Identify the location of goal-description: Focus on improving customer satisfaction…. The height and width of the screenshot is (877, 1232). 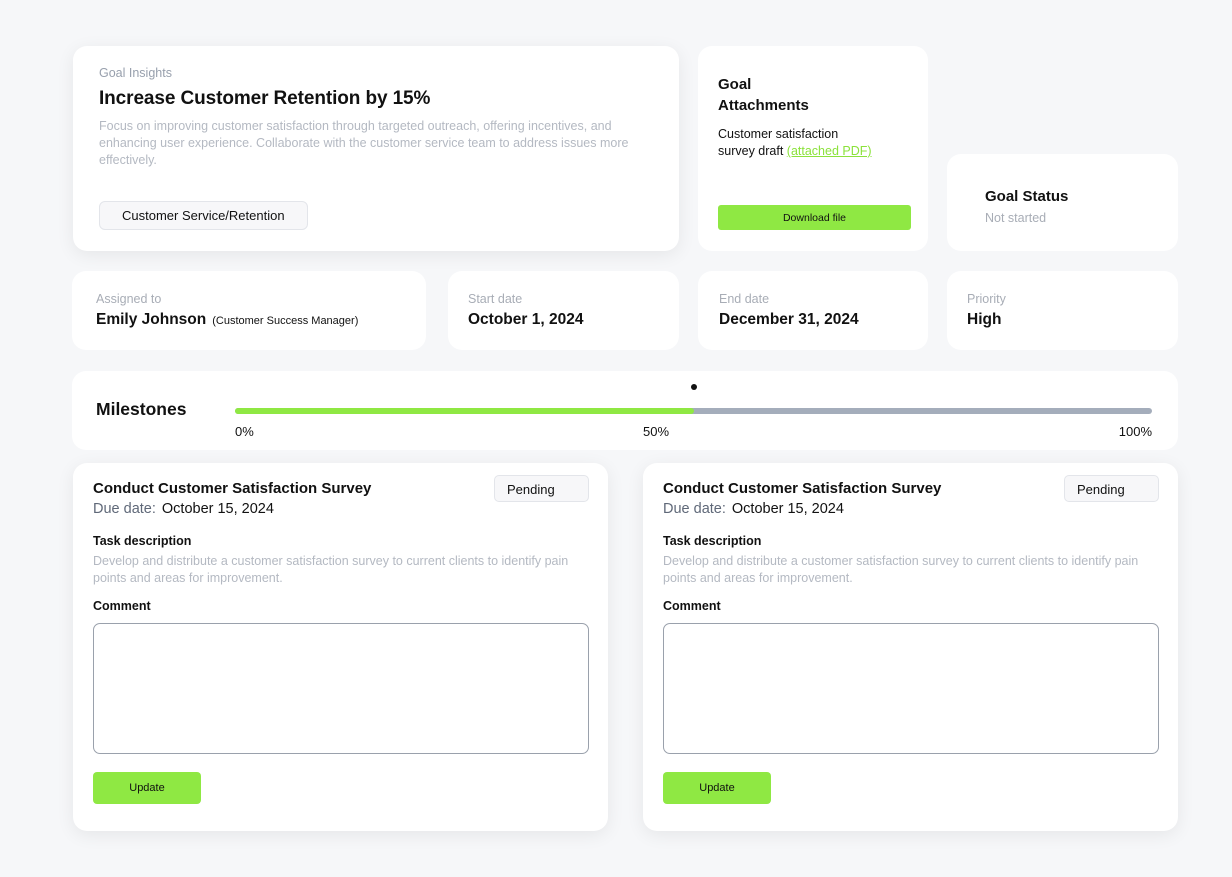
(364, 143).